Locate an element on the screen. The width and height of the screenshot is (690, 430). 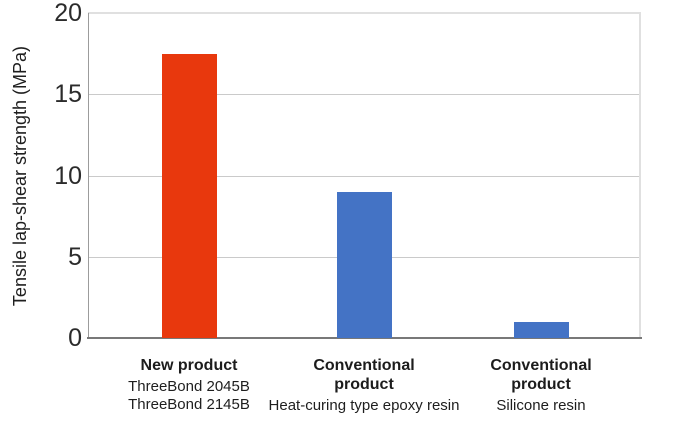
y-tick-label: 0 is located at coordinates (75, 338).